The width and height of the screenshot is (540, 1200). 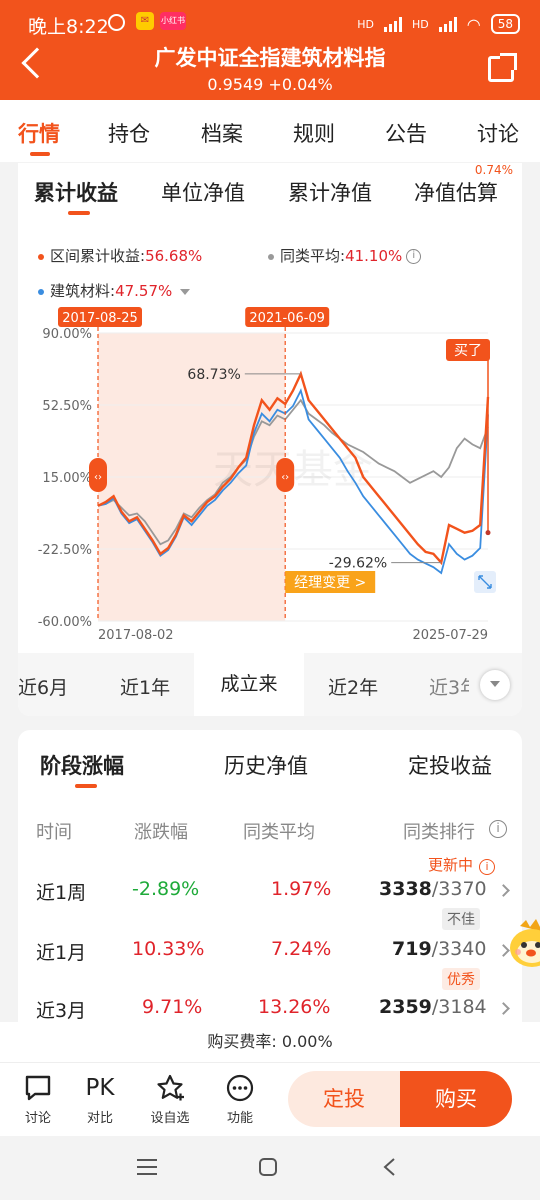 I want to click on tab-market: 行情, so click(x=39, y=134).